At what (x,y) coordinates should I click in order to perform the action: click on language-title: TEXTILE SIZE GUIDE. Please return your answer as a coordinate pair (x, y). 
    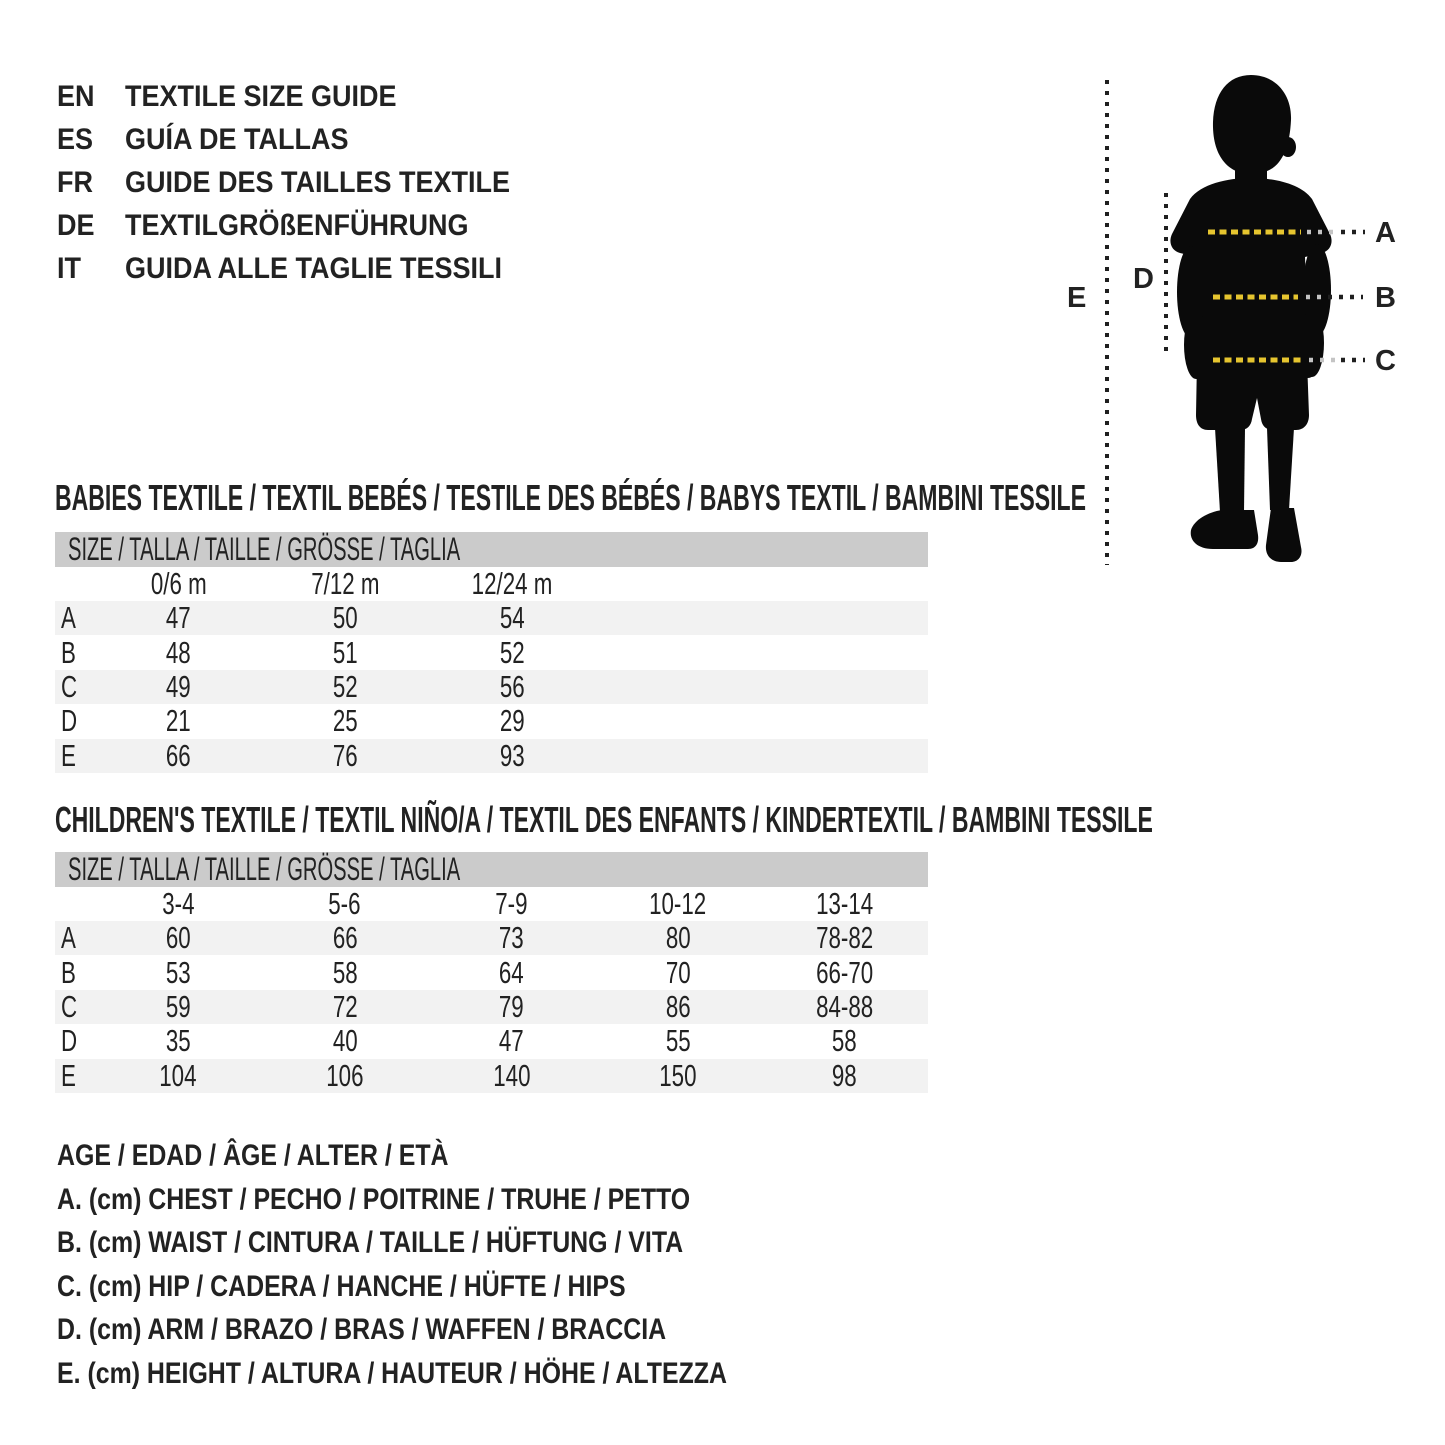
    Looking at the image, I should click on (261, 96).